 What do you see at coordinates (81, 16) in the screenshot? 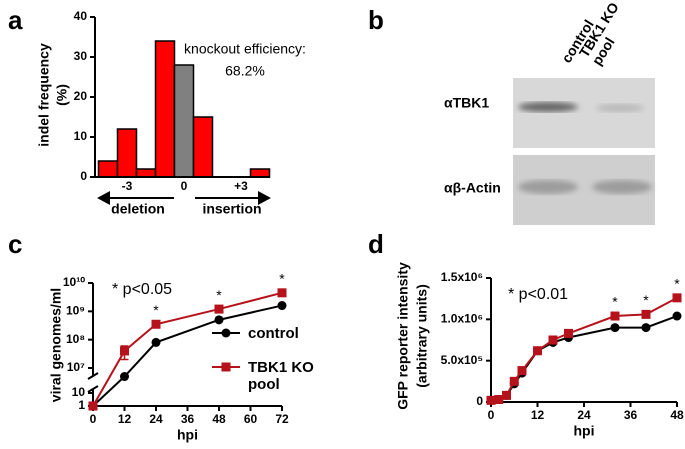
I see `y-tick-label: 40` at bounding box center [81, 16].